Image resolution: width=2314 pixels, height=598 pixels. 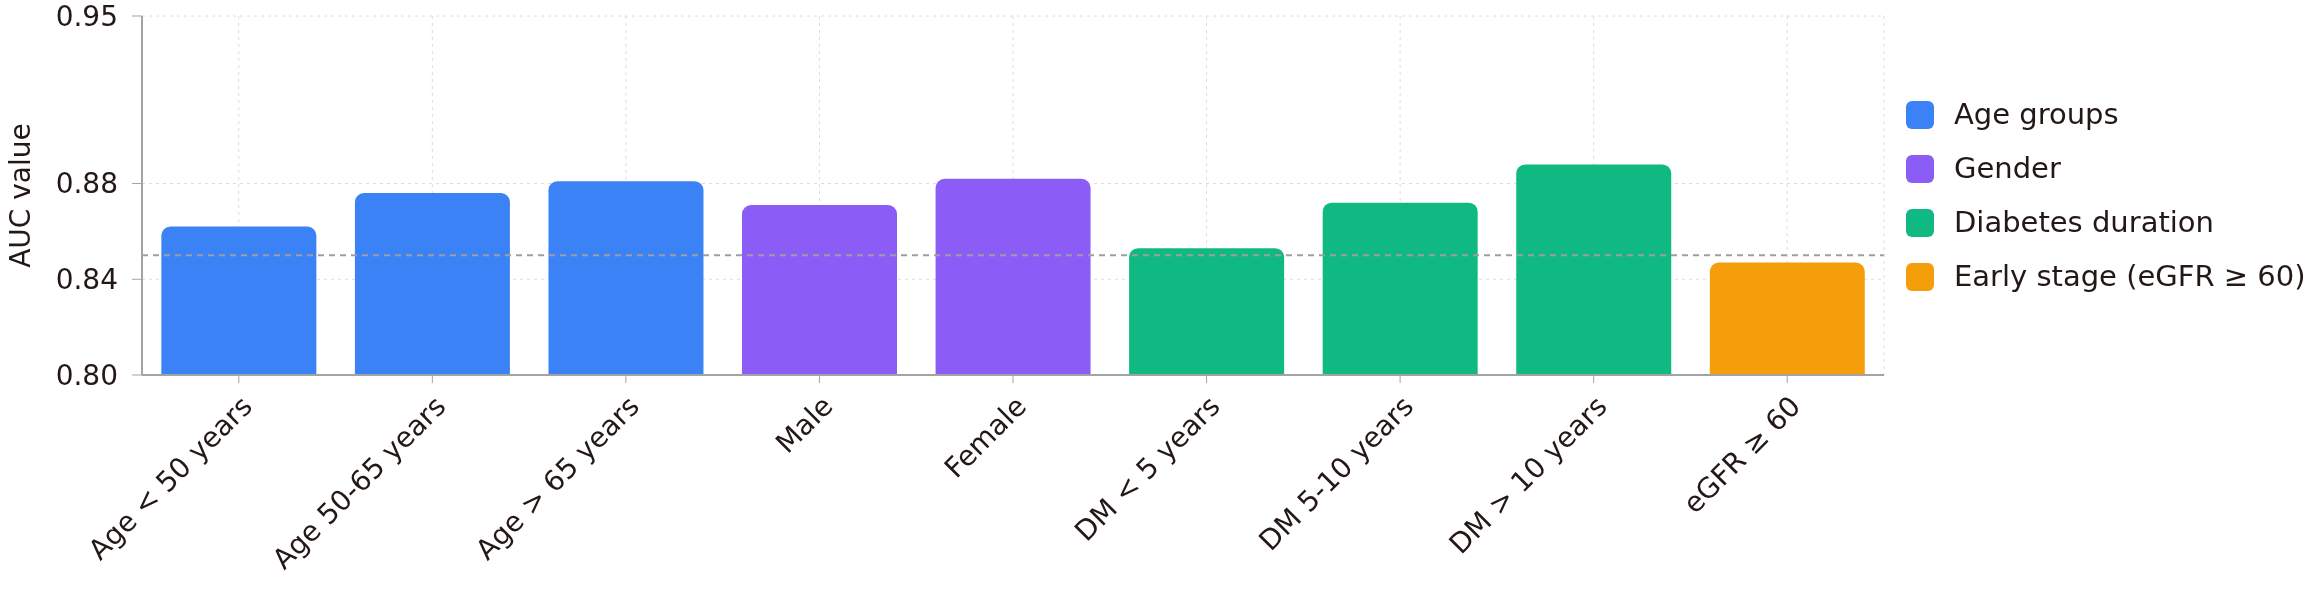 I want to click on legend-label: Gender, so click(x=2007, y=168).